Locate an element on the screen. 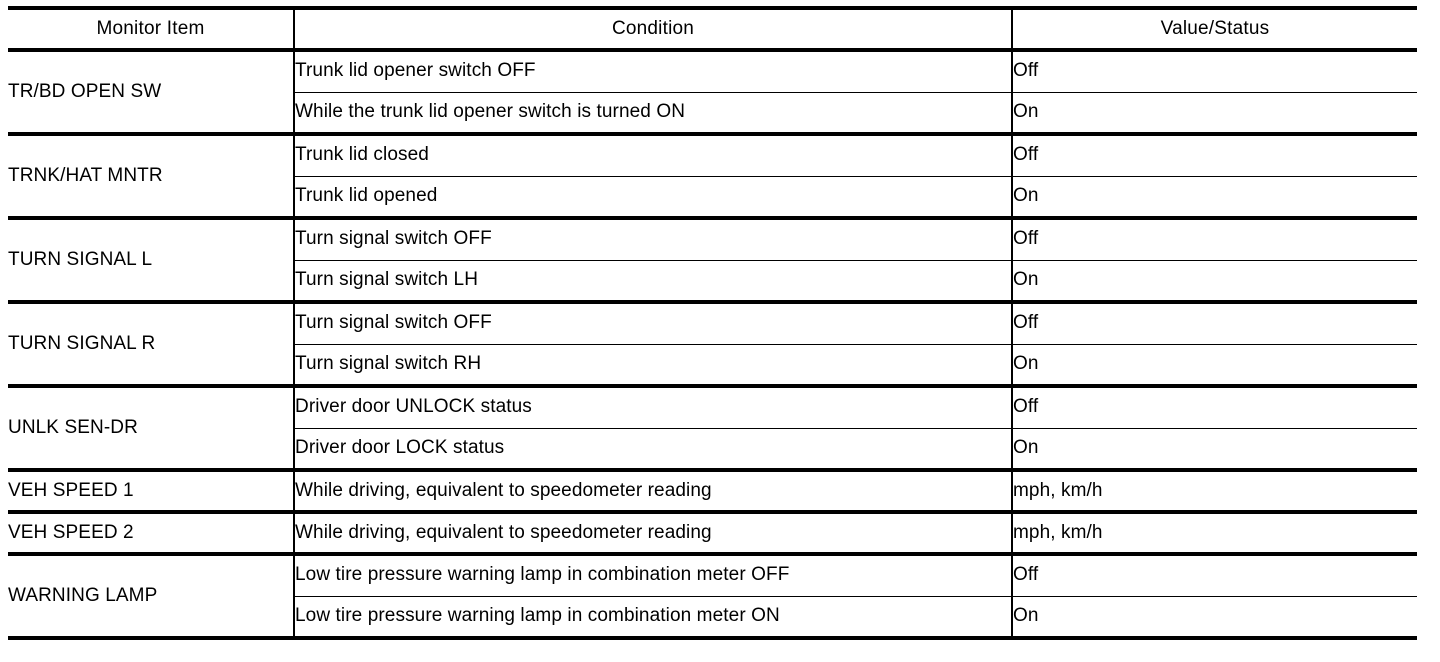 The image size is (1440, 662). condition-cell: Trunk lid opener switch OFF is located at coordinates (652, 71).